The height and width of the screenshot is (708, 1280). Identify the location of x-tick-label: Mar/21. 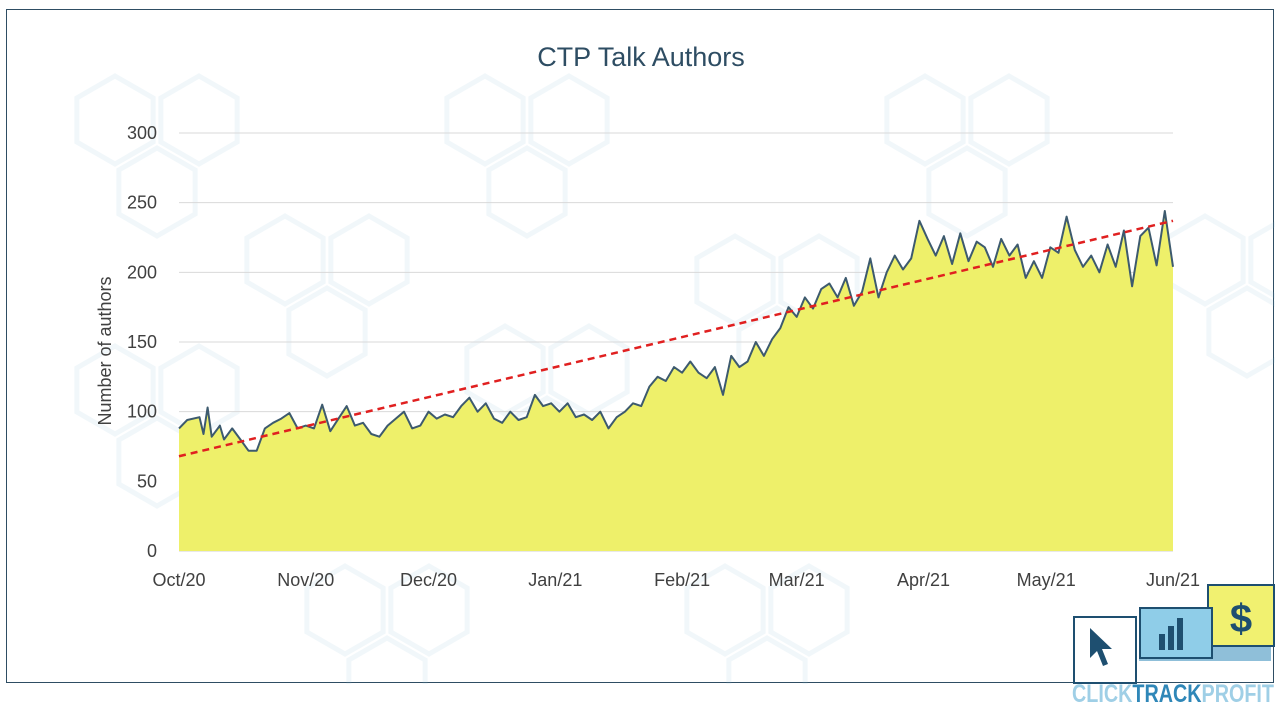
(797, 580).